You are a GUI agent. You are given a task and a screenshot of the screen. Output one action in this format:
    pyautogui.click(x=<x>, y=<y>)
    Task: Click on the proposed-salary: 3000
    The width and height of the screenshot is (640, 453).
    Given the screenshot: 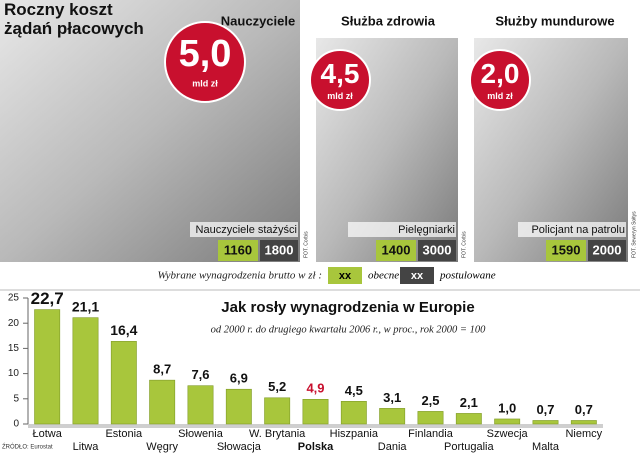 What is the action you would take?
    pyautogui.click(x=437, y=249)
    